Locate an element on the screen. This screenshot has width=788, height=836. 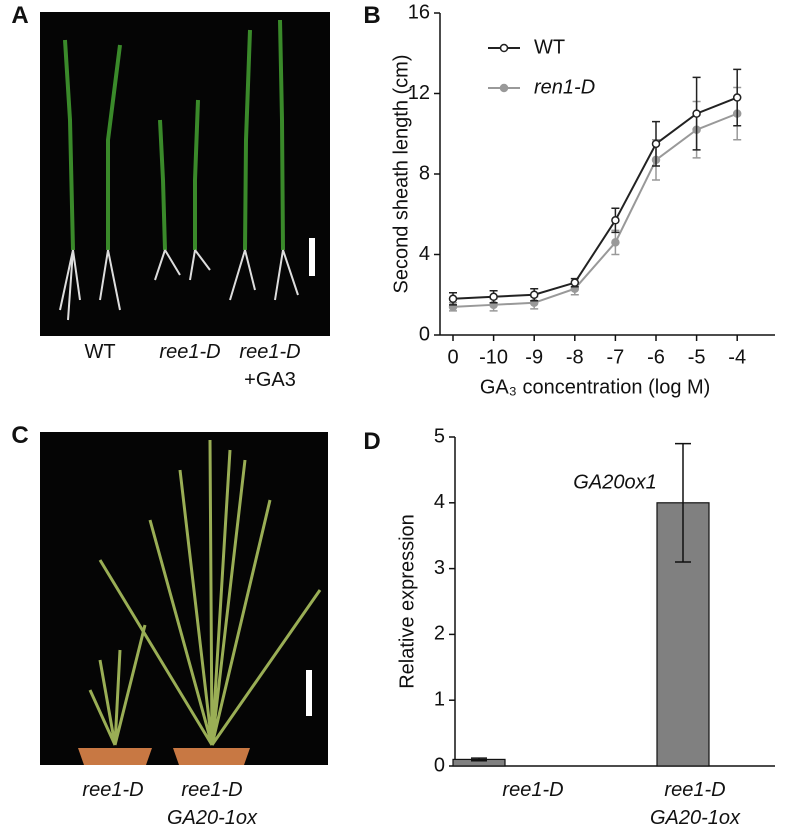
y-tick-label: 1 is located at coordinates (439, 699).